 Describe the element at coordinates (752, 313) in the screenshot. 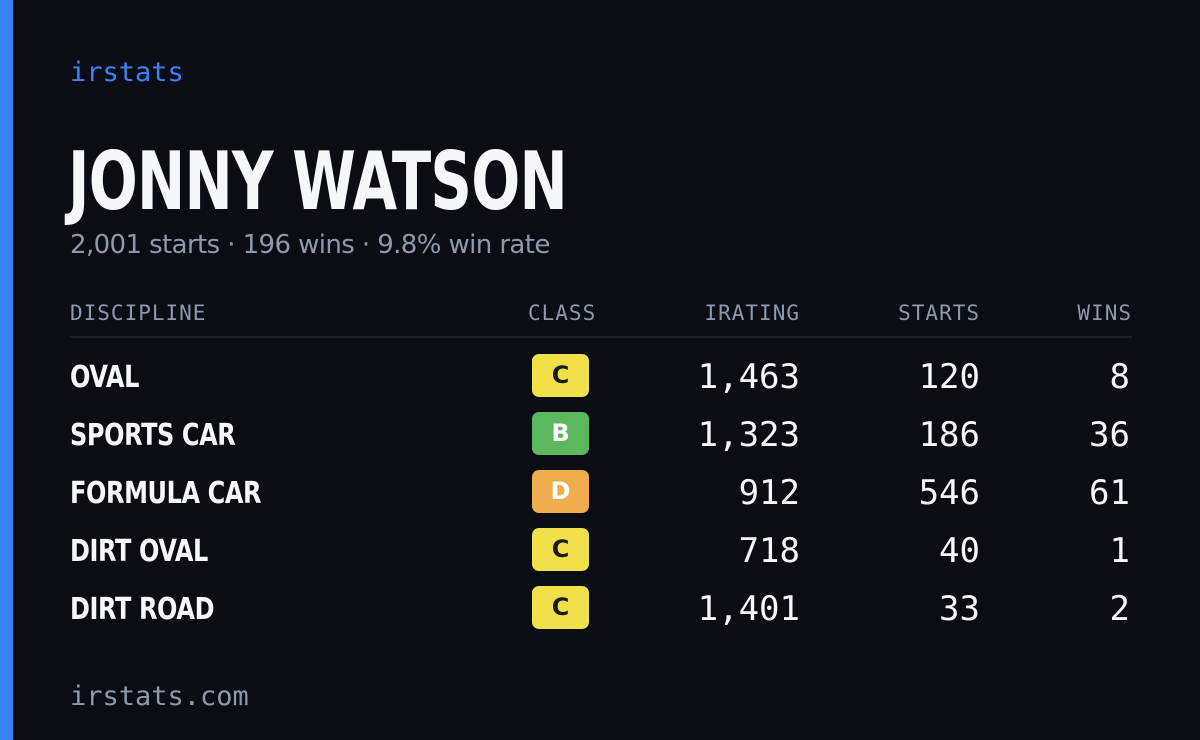

I see `header-irating: IRATING` at that location.